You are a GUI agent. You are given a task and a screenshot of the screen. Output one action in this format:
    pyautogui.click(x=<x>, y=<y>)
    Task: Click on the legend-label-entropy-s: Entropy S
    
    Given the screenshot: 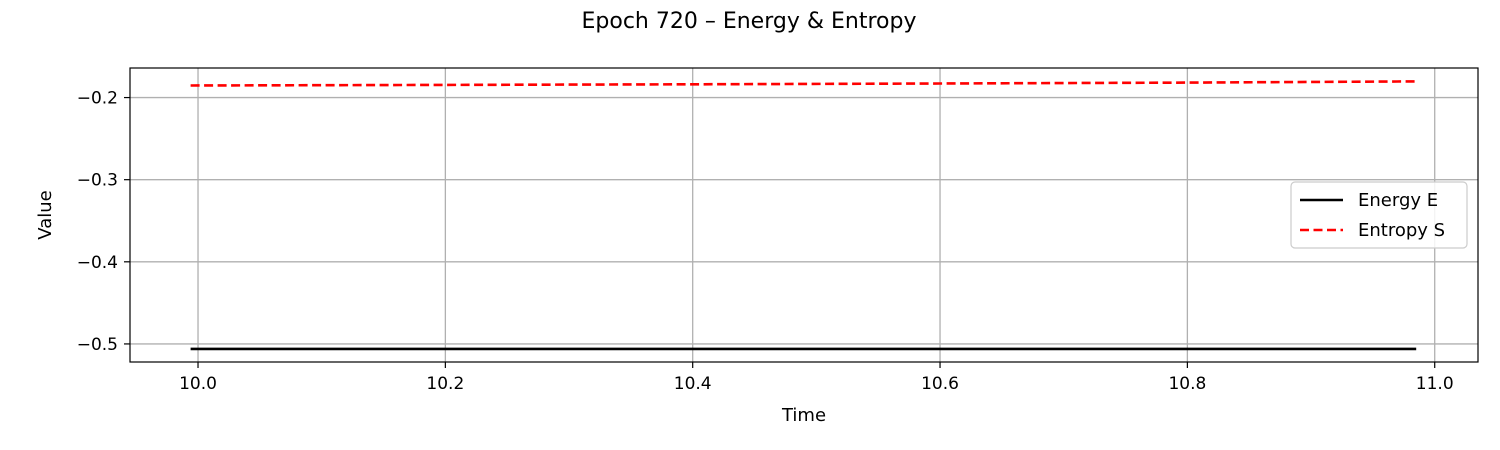 What is the action you would take?
    pyautogui.click(x=1401, y=230)
    